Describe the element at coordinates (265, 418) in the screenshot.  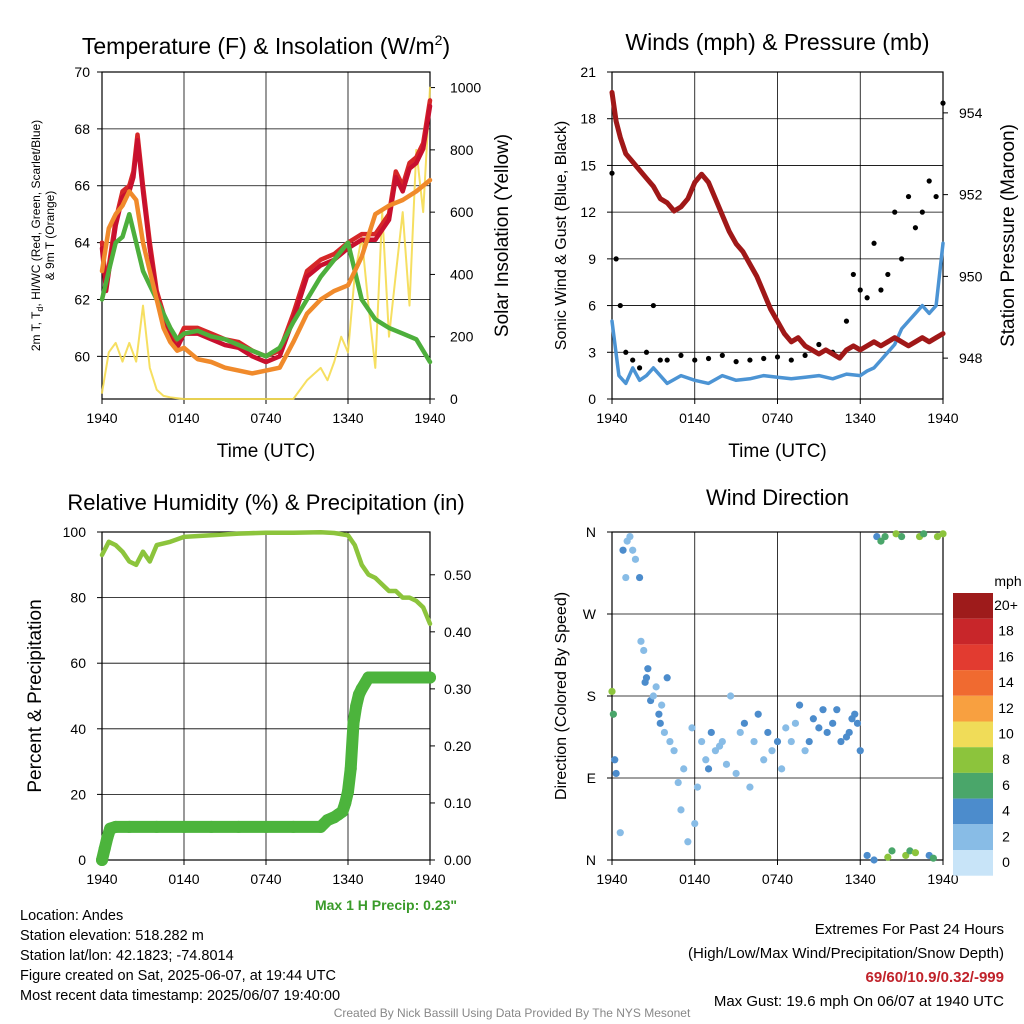
I see `x-tick-label: 0740` at that location.